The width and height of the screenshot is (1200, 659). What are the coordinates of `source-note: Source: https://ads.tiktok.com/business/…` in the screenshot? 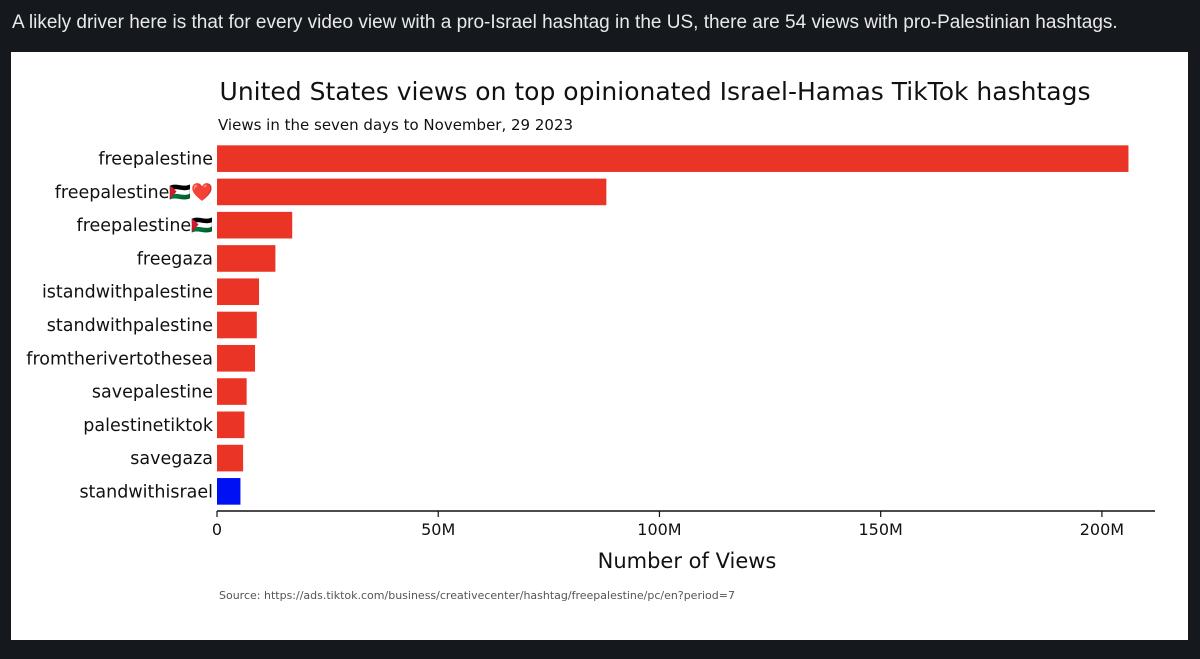 It's located at (477, 595).